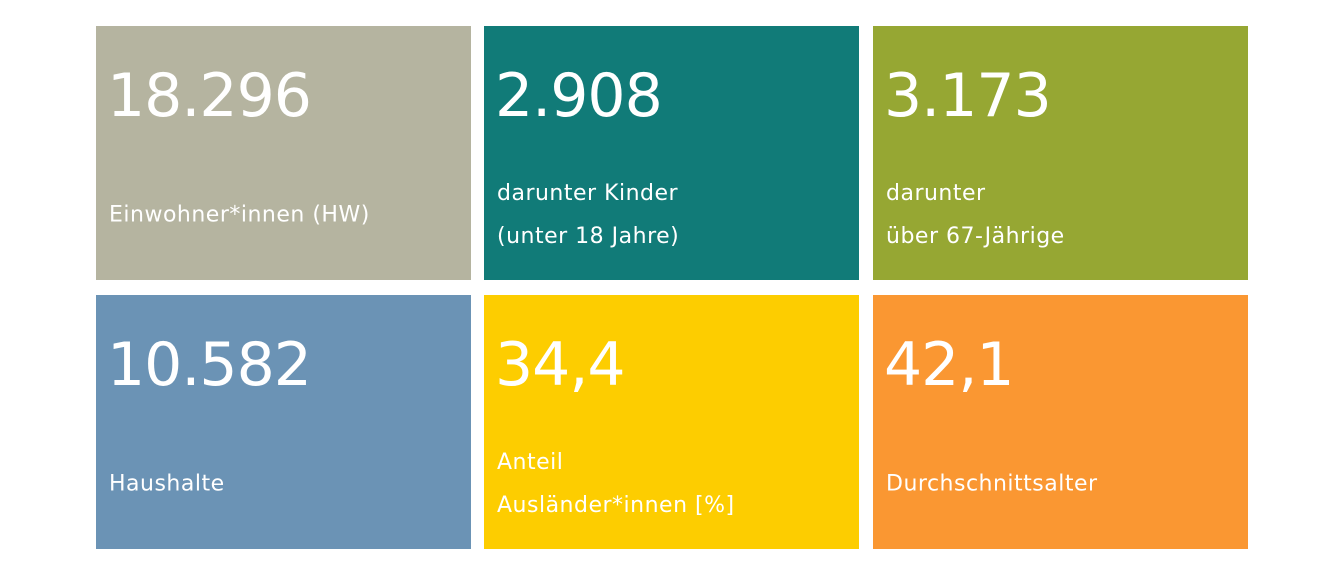  I want to click on label-line: Durchschnittsalter, so click(992, 484).